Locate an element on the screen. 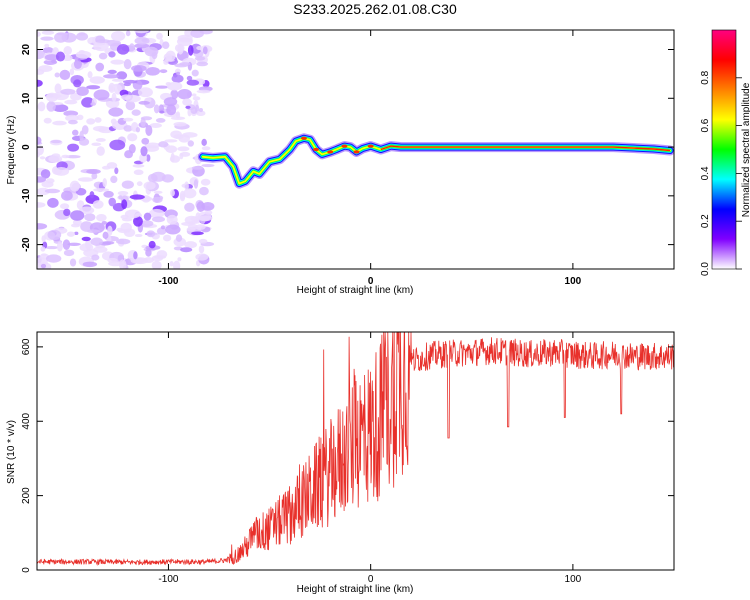  spectrogram-y-axis-label: Frequency (Hz) is located at coordinates (11, 150).